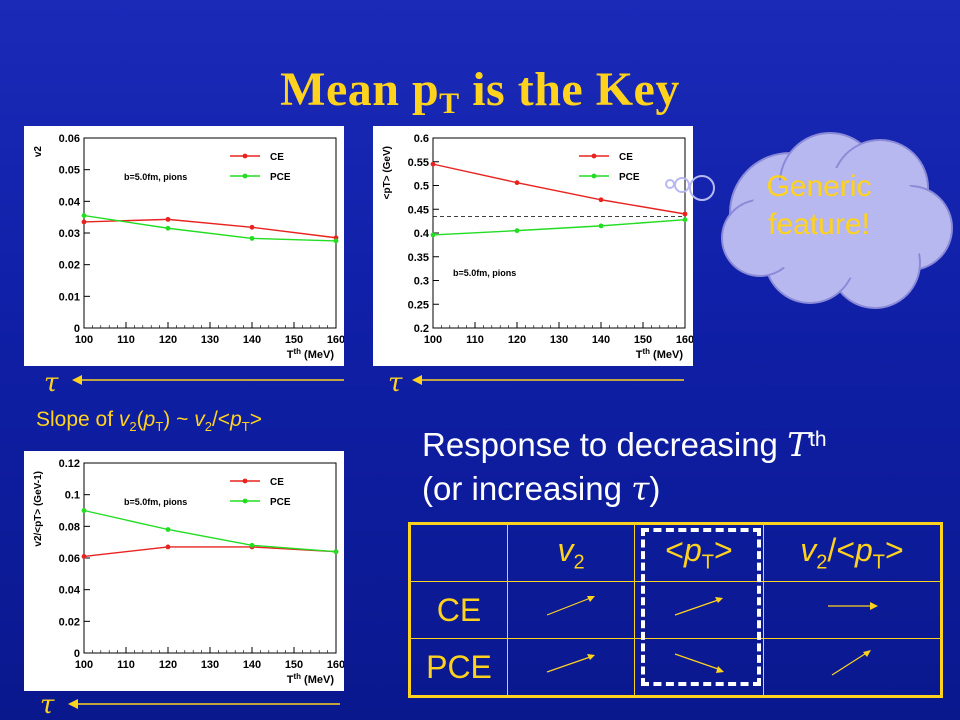  I want to click on pce-ratio-trend-cell, so click(852, 667).